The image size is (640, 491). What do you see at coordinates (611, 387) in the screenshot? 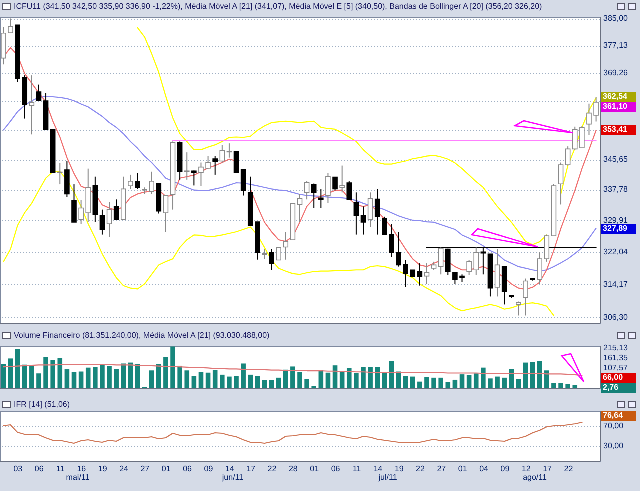
I see `text: 2,76` at bounding box center [611, 387].